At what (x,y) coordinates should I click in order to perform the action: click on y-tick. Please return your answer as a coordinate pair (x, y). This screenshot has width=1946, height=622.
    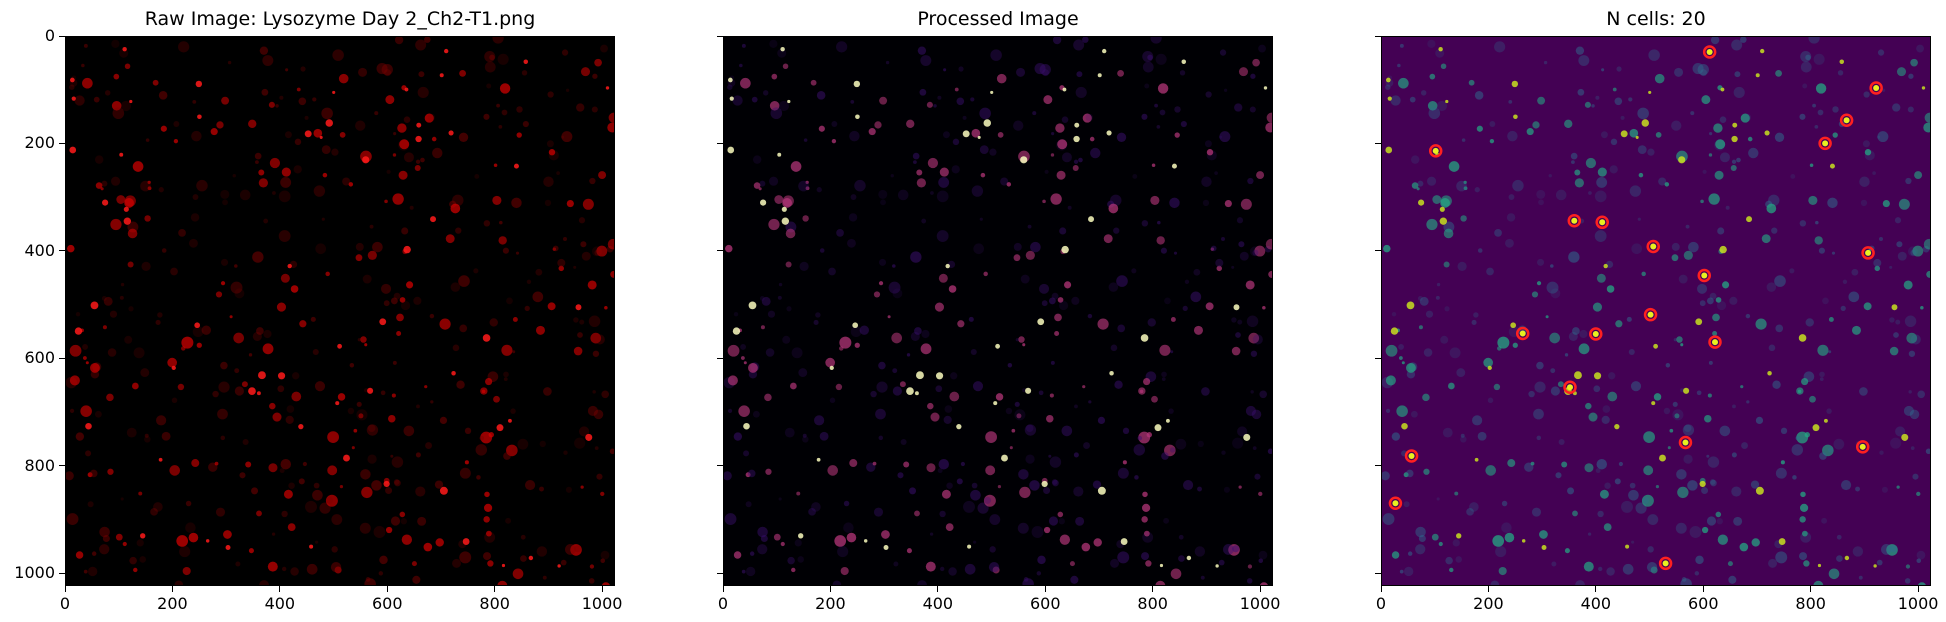
    Looking at the image, I should click on (1378, 466).